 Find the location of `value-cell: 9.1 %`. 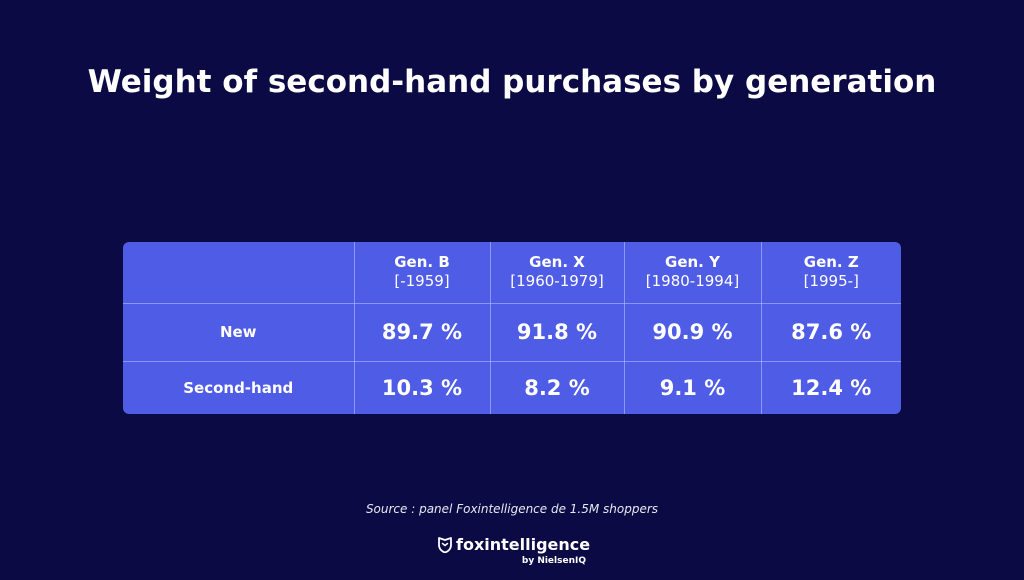

value-cell: 9.1 % is located at coordinates (692, 387).